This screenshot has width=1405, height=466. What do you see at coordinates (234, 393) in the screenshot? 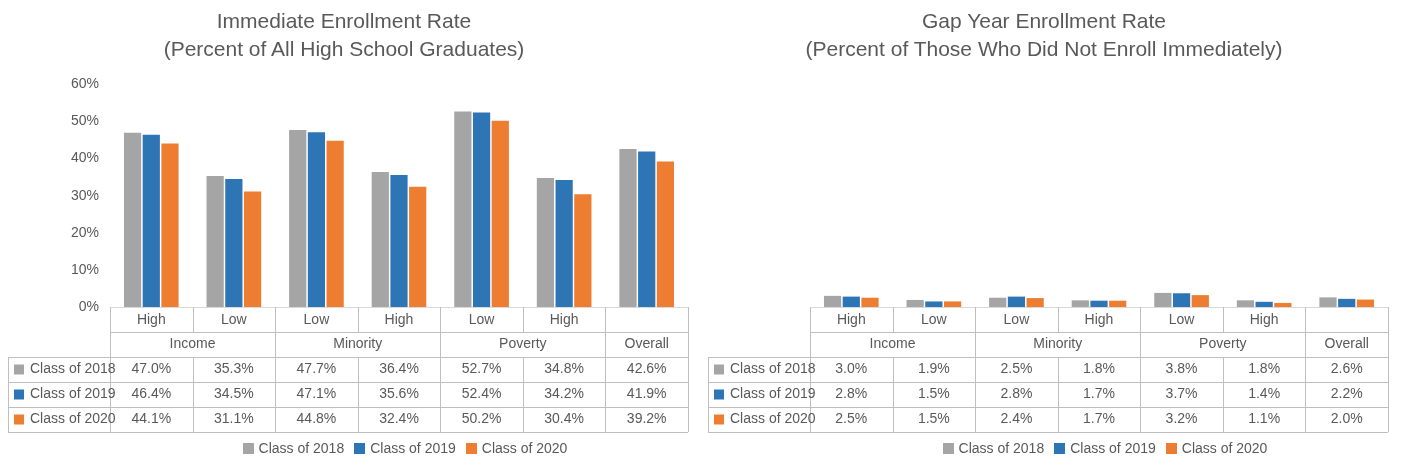
I see `data-label: 34.5%` at bounding box center [234, 393].